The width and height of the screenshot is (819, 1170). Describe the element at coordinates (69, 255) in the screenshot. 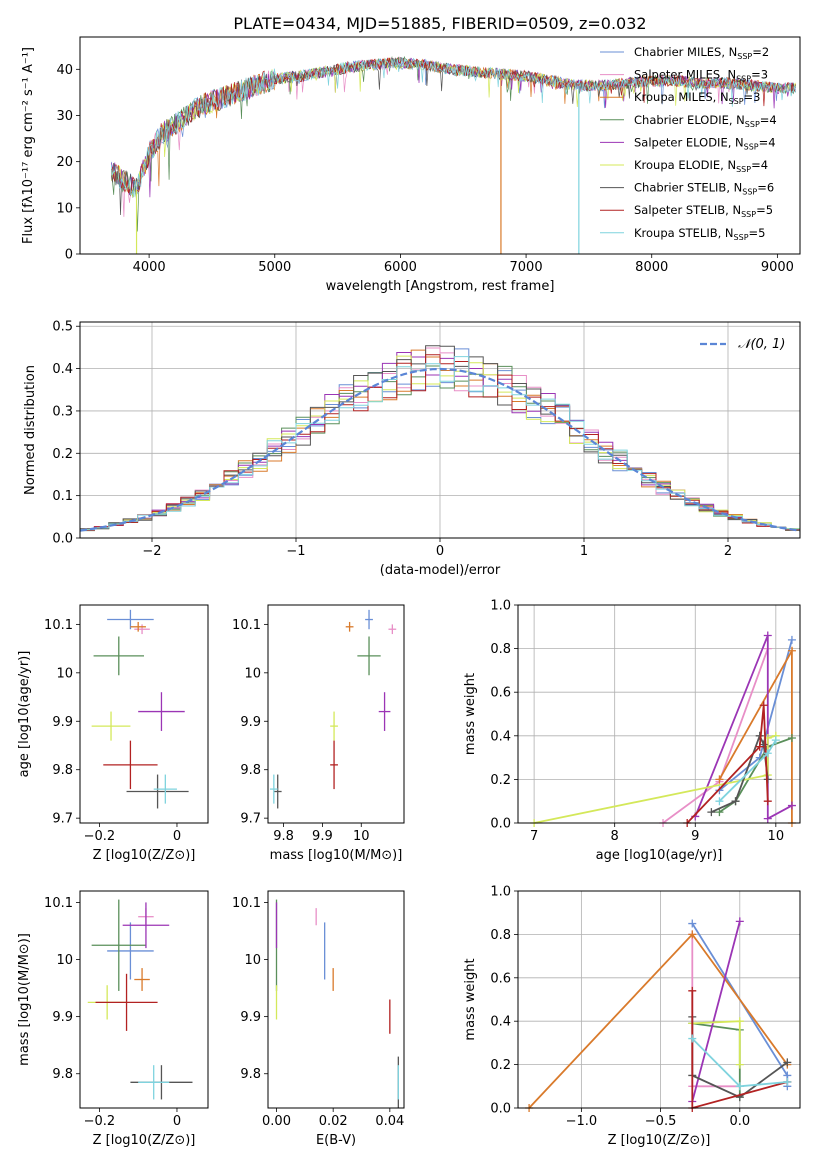

I see `y-tick-label: 0` at that location.